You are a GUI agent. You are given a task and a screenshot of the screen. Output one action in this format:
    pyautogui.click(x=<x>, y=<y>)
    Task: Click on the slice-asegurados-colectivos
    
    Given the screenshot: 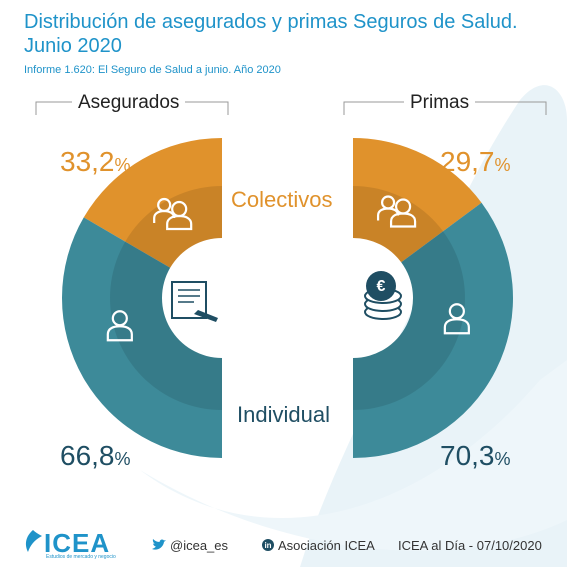 What is the action you would take?
    pyautogui.click(x=153, y=203)
    